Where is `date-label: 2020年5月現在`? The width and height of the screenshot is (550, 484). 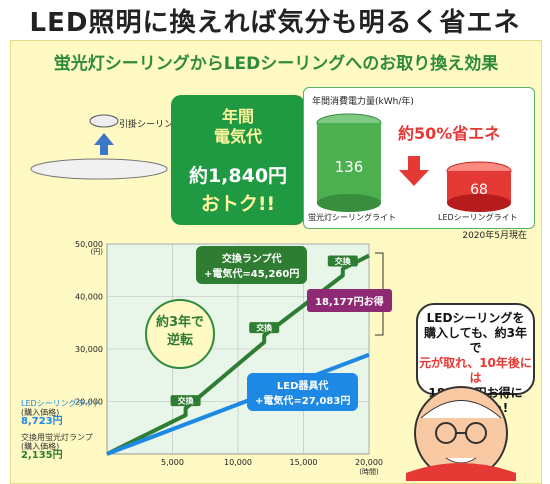 date-label: 2020年5月現在 is located at coordinates (494, 236).